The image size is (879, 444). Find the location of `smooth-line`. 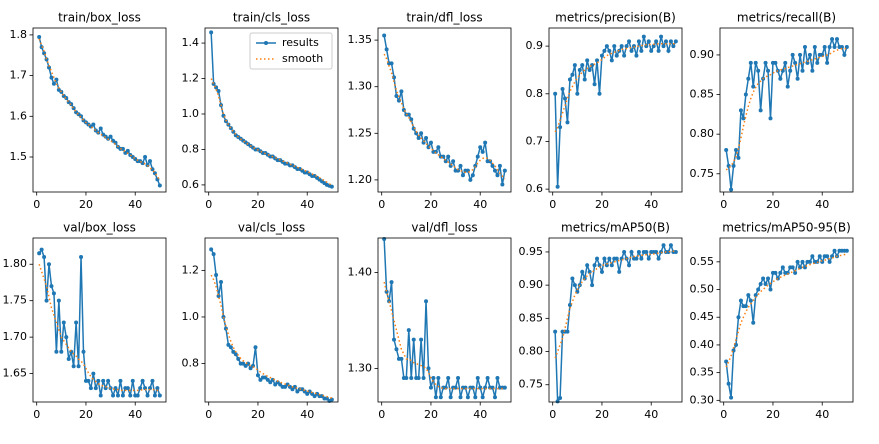

smooth-line is located at coordinates (615, 304).